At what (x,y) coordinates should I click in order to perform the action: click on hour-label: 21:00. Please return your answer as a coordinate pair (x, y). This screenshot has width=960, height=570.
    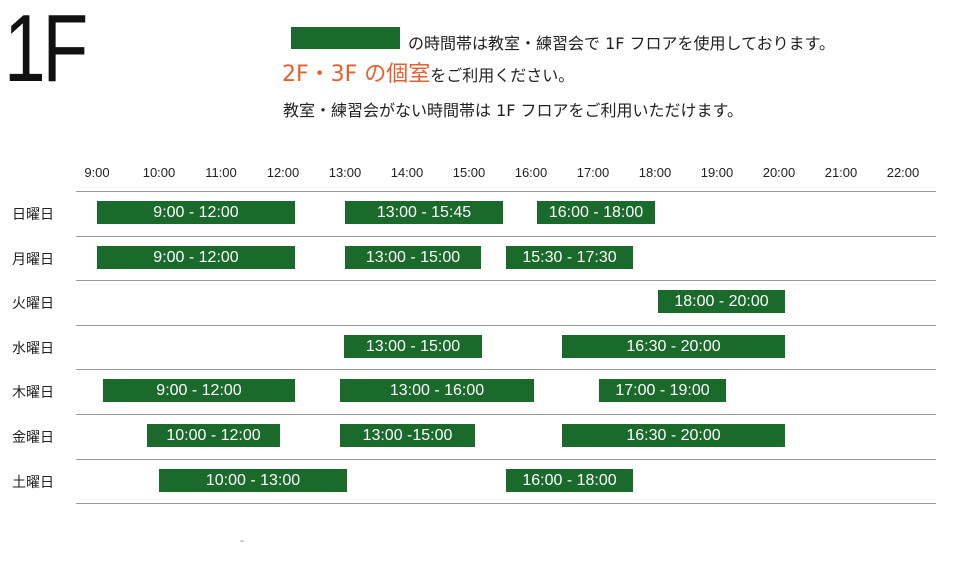
    Looking at the image, I should click on (841, 172).